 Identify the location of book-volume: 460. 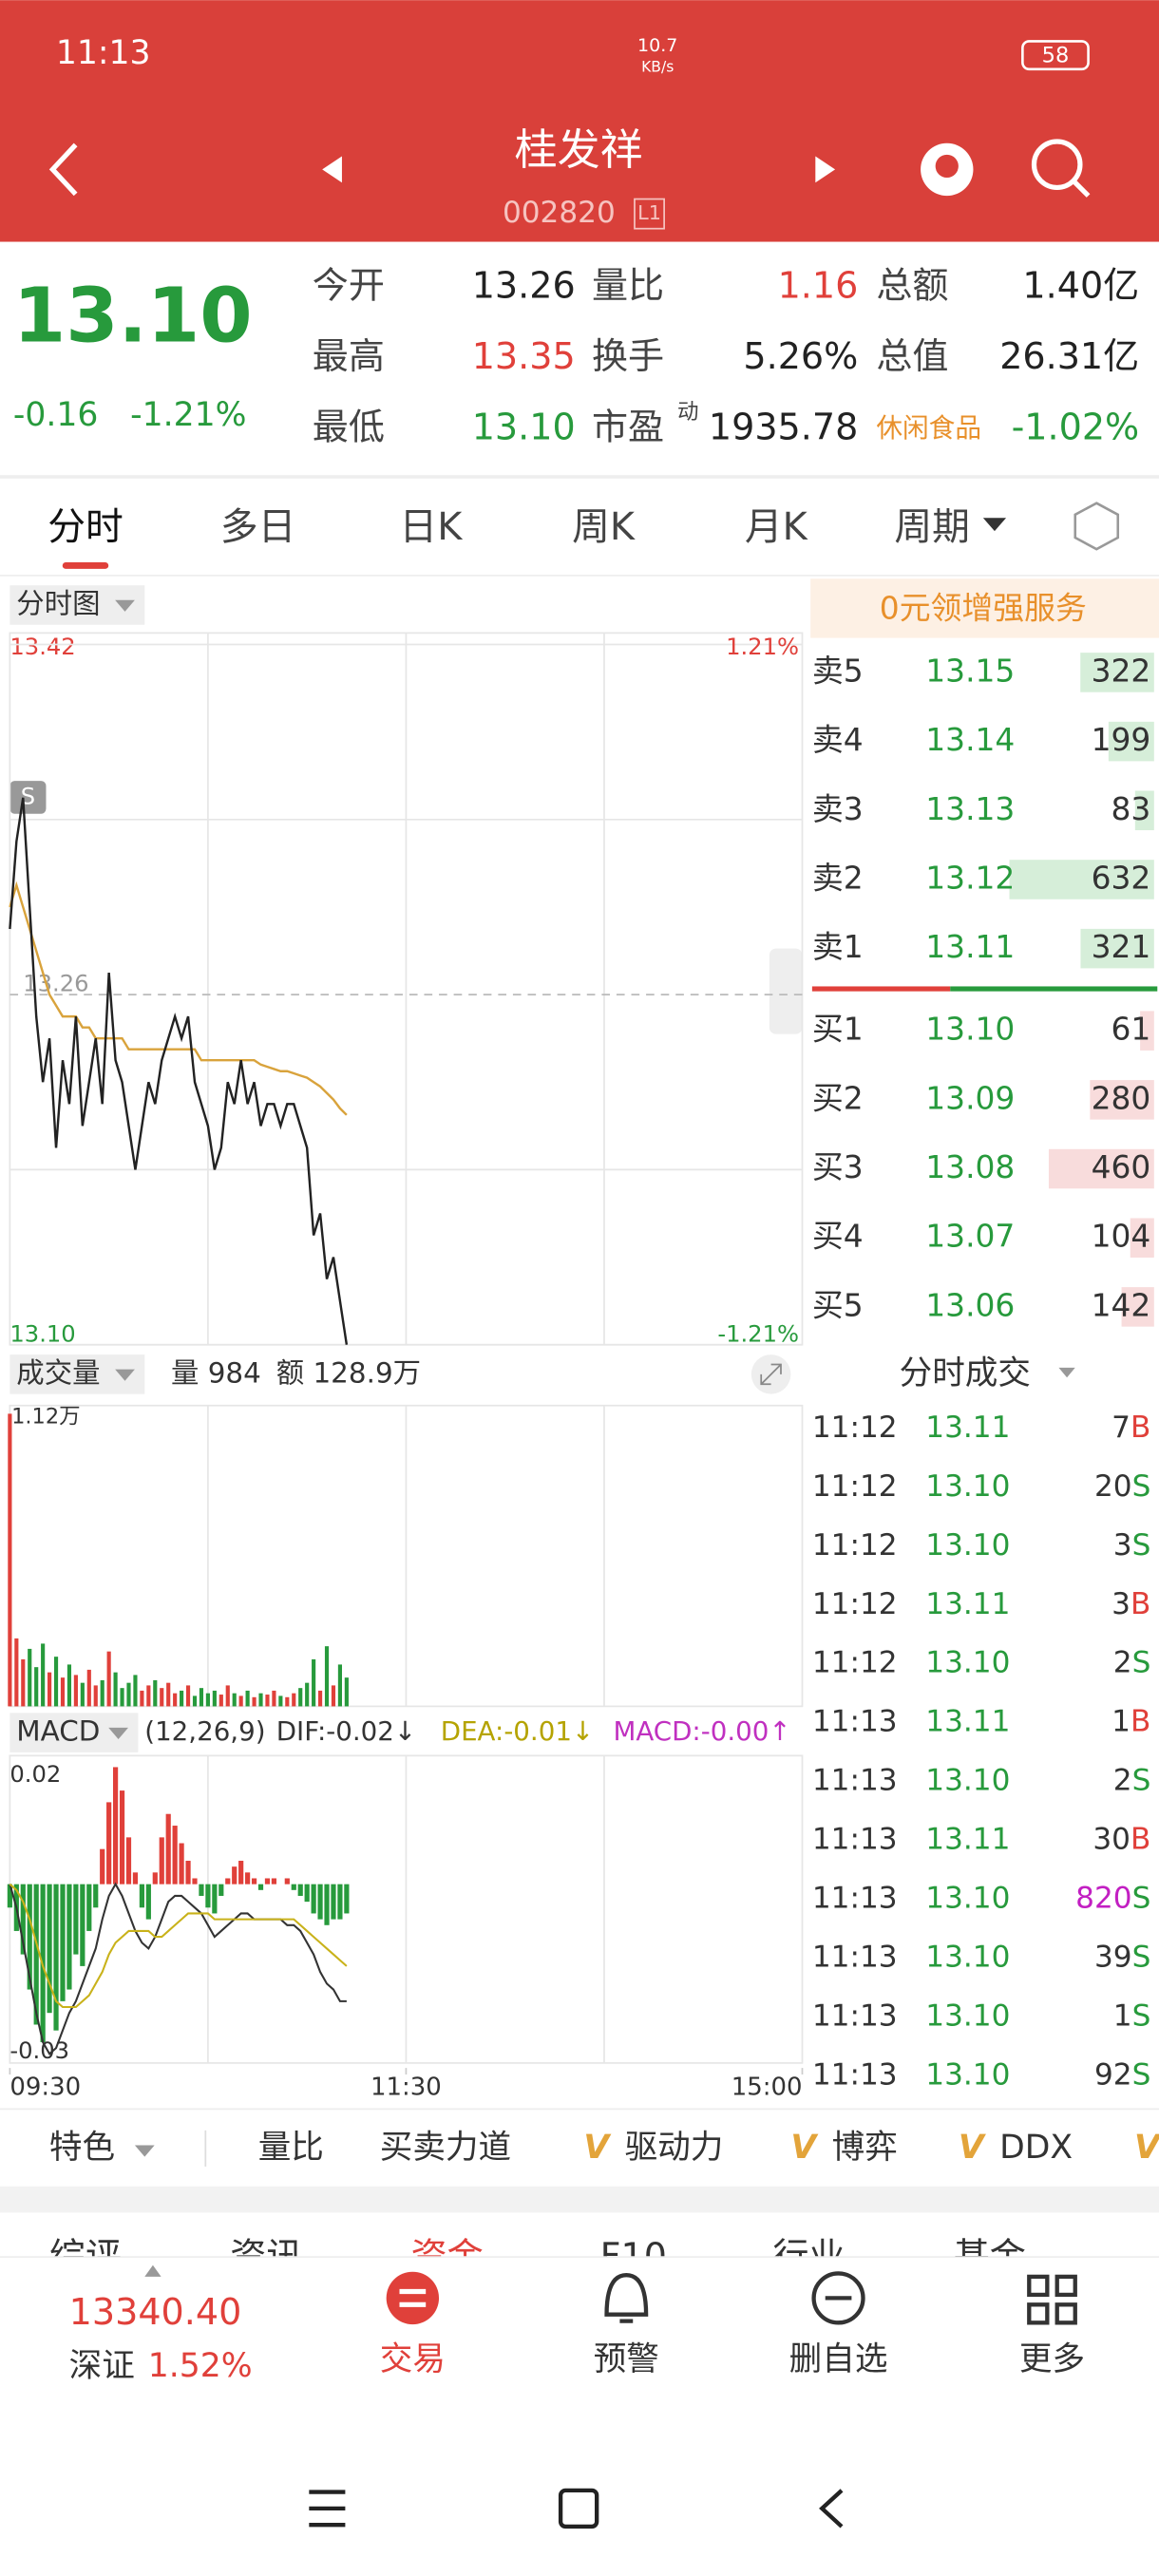
(1121, 1166).